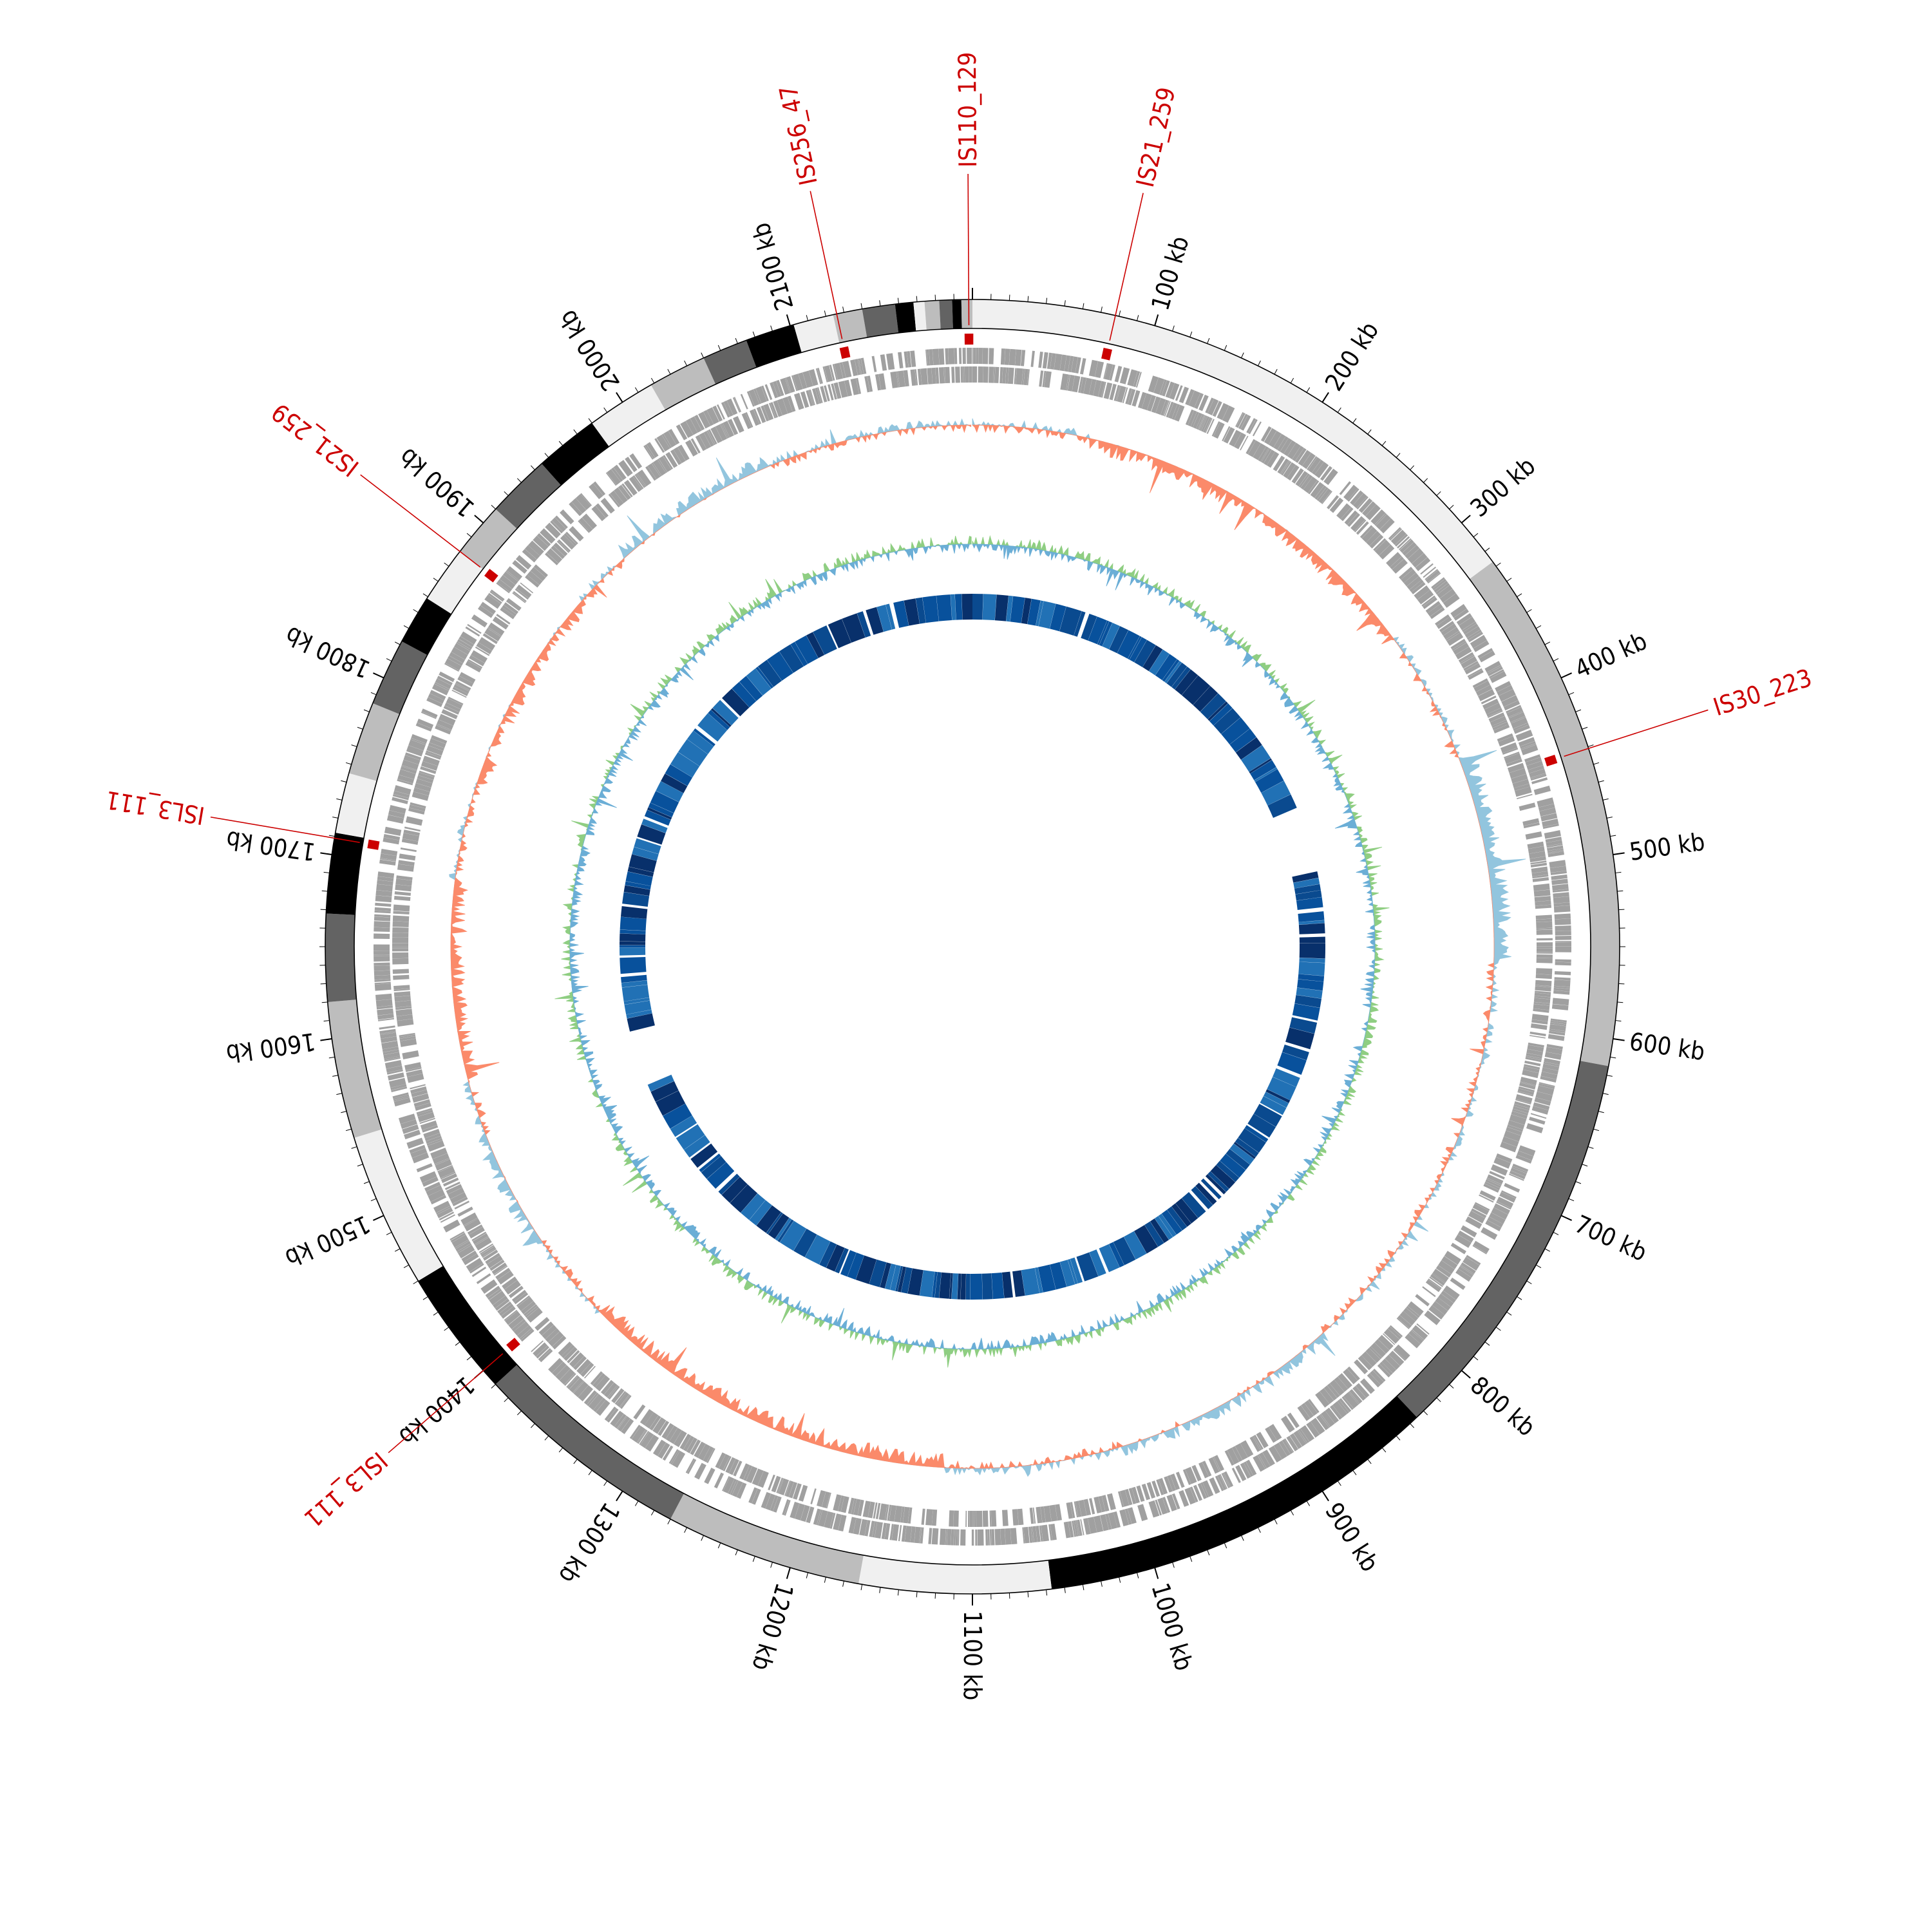 The height and width of the screenshot is (1932, 1932). What do you see at coordinates (327, 652) in the screenshot?
I see `tick-label: 1800 kb` at bounding box center [327, 652].